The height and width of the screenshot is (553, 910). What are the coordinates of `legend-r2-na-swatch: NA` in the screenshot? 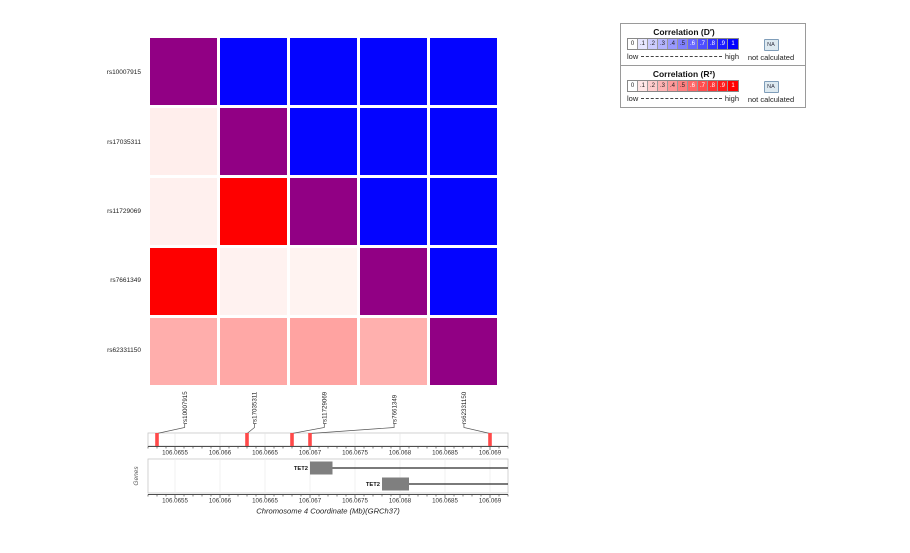 It's located at (771, 86).